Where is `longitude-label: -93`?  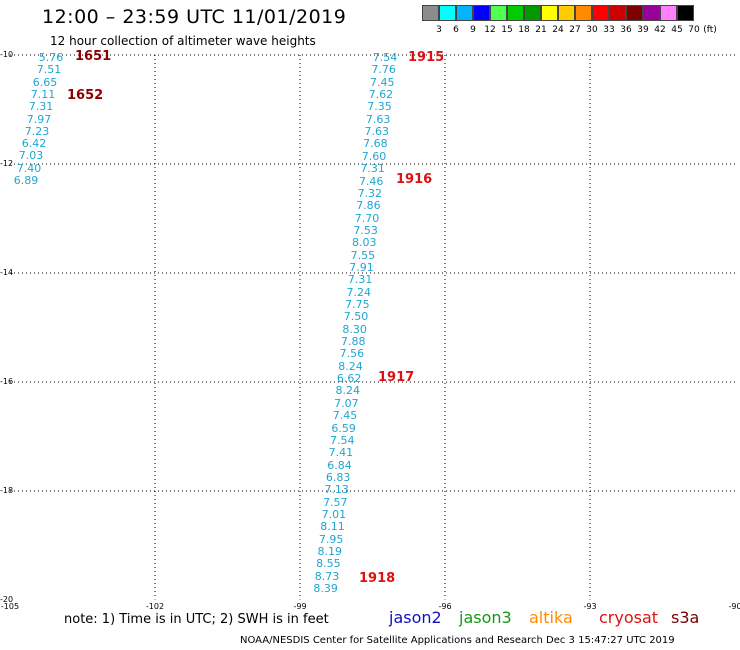
longitude-label: -93 is located at coordinates (590, 606).